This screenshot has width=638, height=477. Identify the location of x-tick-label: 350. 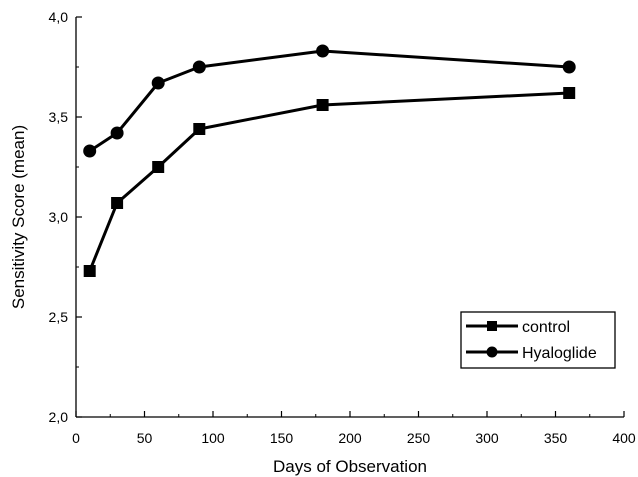
(556, 438).